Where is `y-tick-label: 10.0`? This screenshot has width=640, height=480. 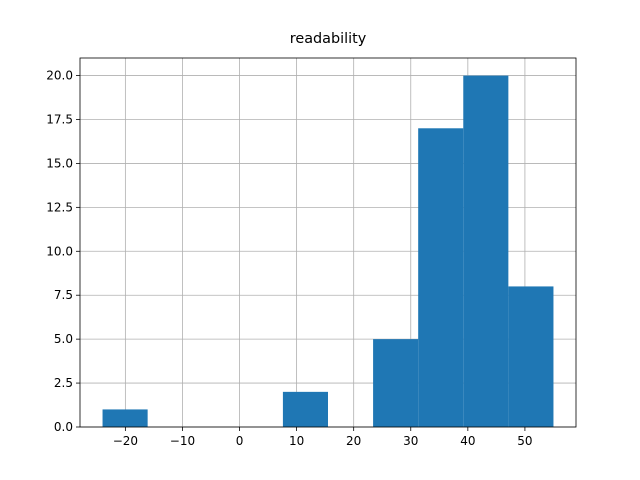 y-tick-label: 10.0 is located at coordinates (59, 251).